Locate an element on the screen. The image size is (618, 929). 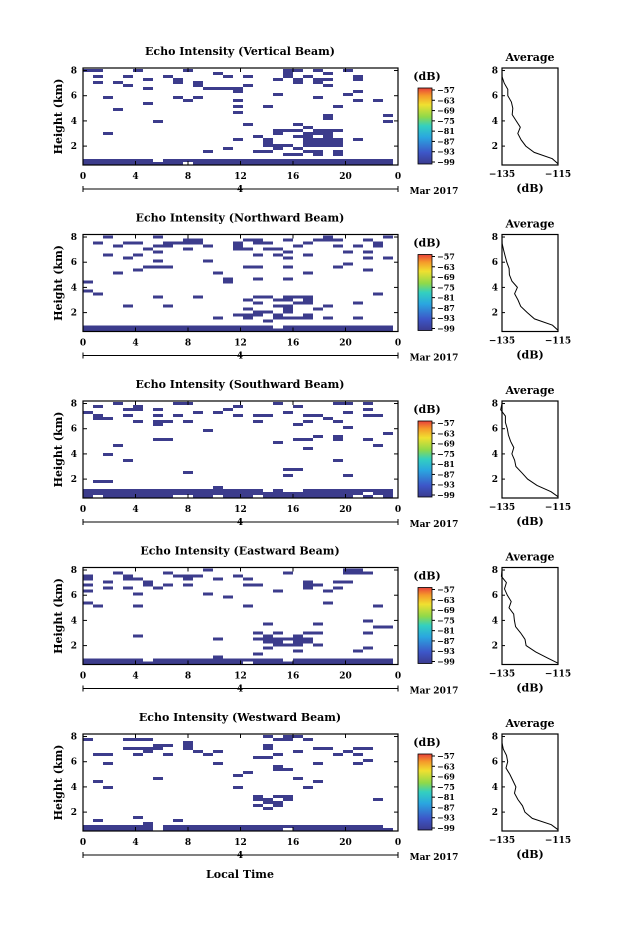
x-tick-label: 0 is located at coordinates (83, 843).